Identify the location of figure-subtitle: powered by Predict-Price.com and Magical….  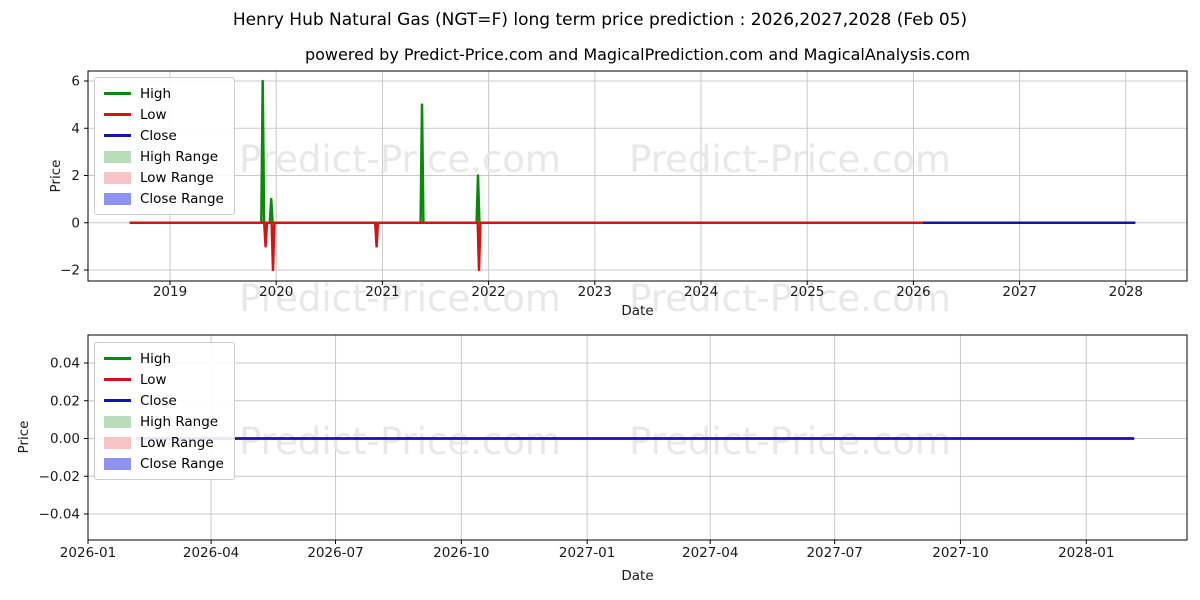
(637, 54).